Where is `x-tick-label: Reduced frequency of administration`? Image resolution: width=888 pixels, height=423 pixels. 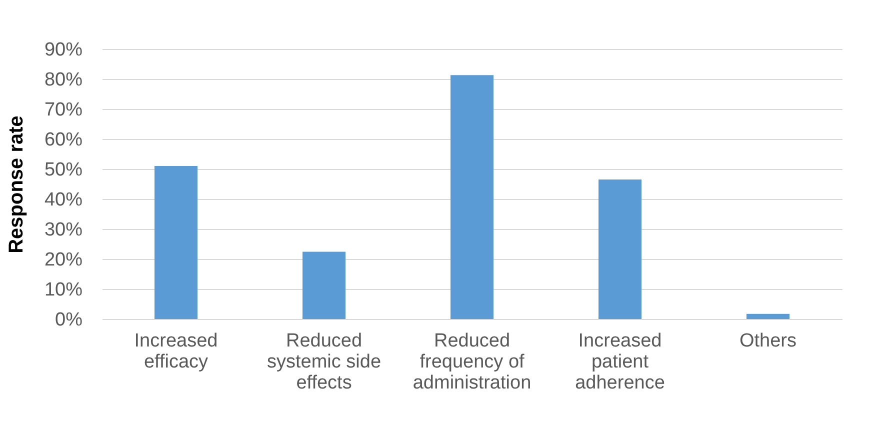 x-tick-label: Reduced frequency of administration is located at coordinates (472, 362).